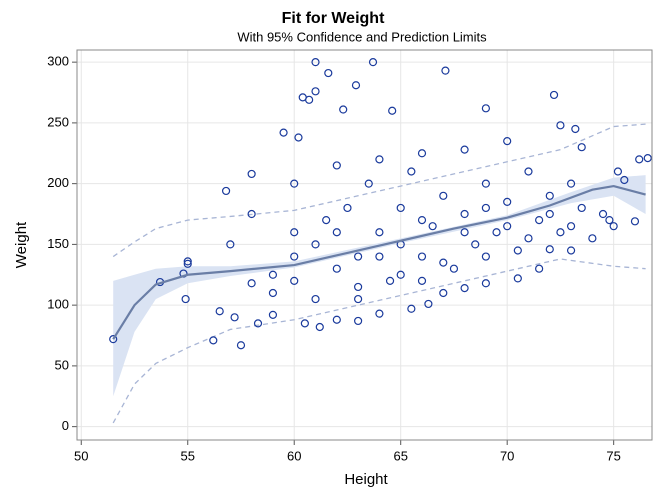 The height and width of the screenshot is (500, 666). Describe the element at coordinates (294, 455) in the screenshot. I see `x-tick-label: 60` at that location.